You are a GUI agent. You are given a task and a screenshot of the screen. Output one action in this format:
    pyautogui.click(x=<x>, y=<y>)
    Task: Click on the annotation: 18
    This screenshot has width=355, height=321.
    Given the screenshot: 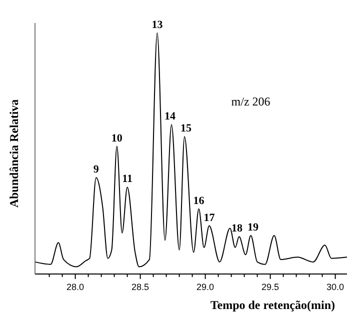 What is the action you would take?
    pyautogui.click(x=237, y=228)
    